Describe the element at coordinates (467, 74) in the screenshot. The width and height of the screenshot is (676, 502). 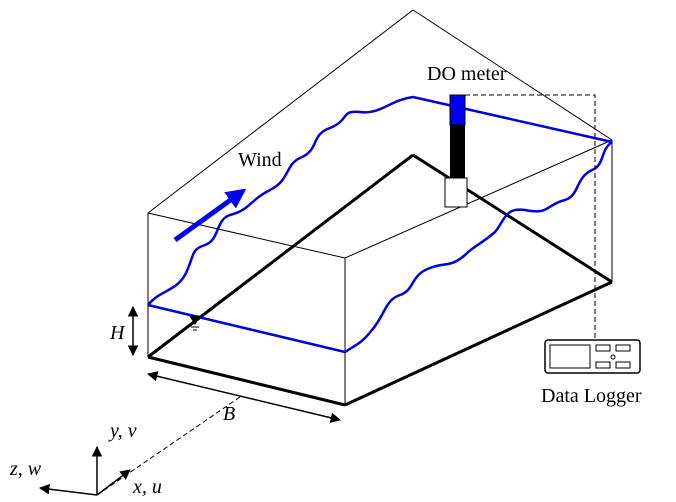
I see `do-meter-label: DO meter` at that location.